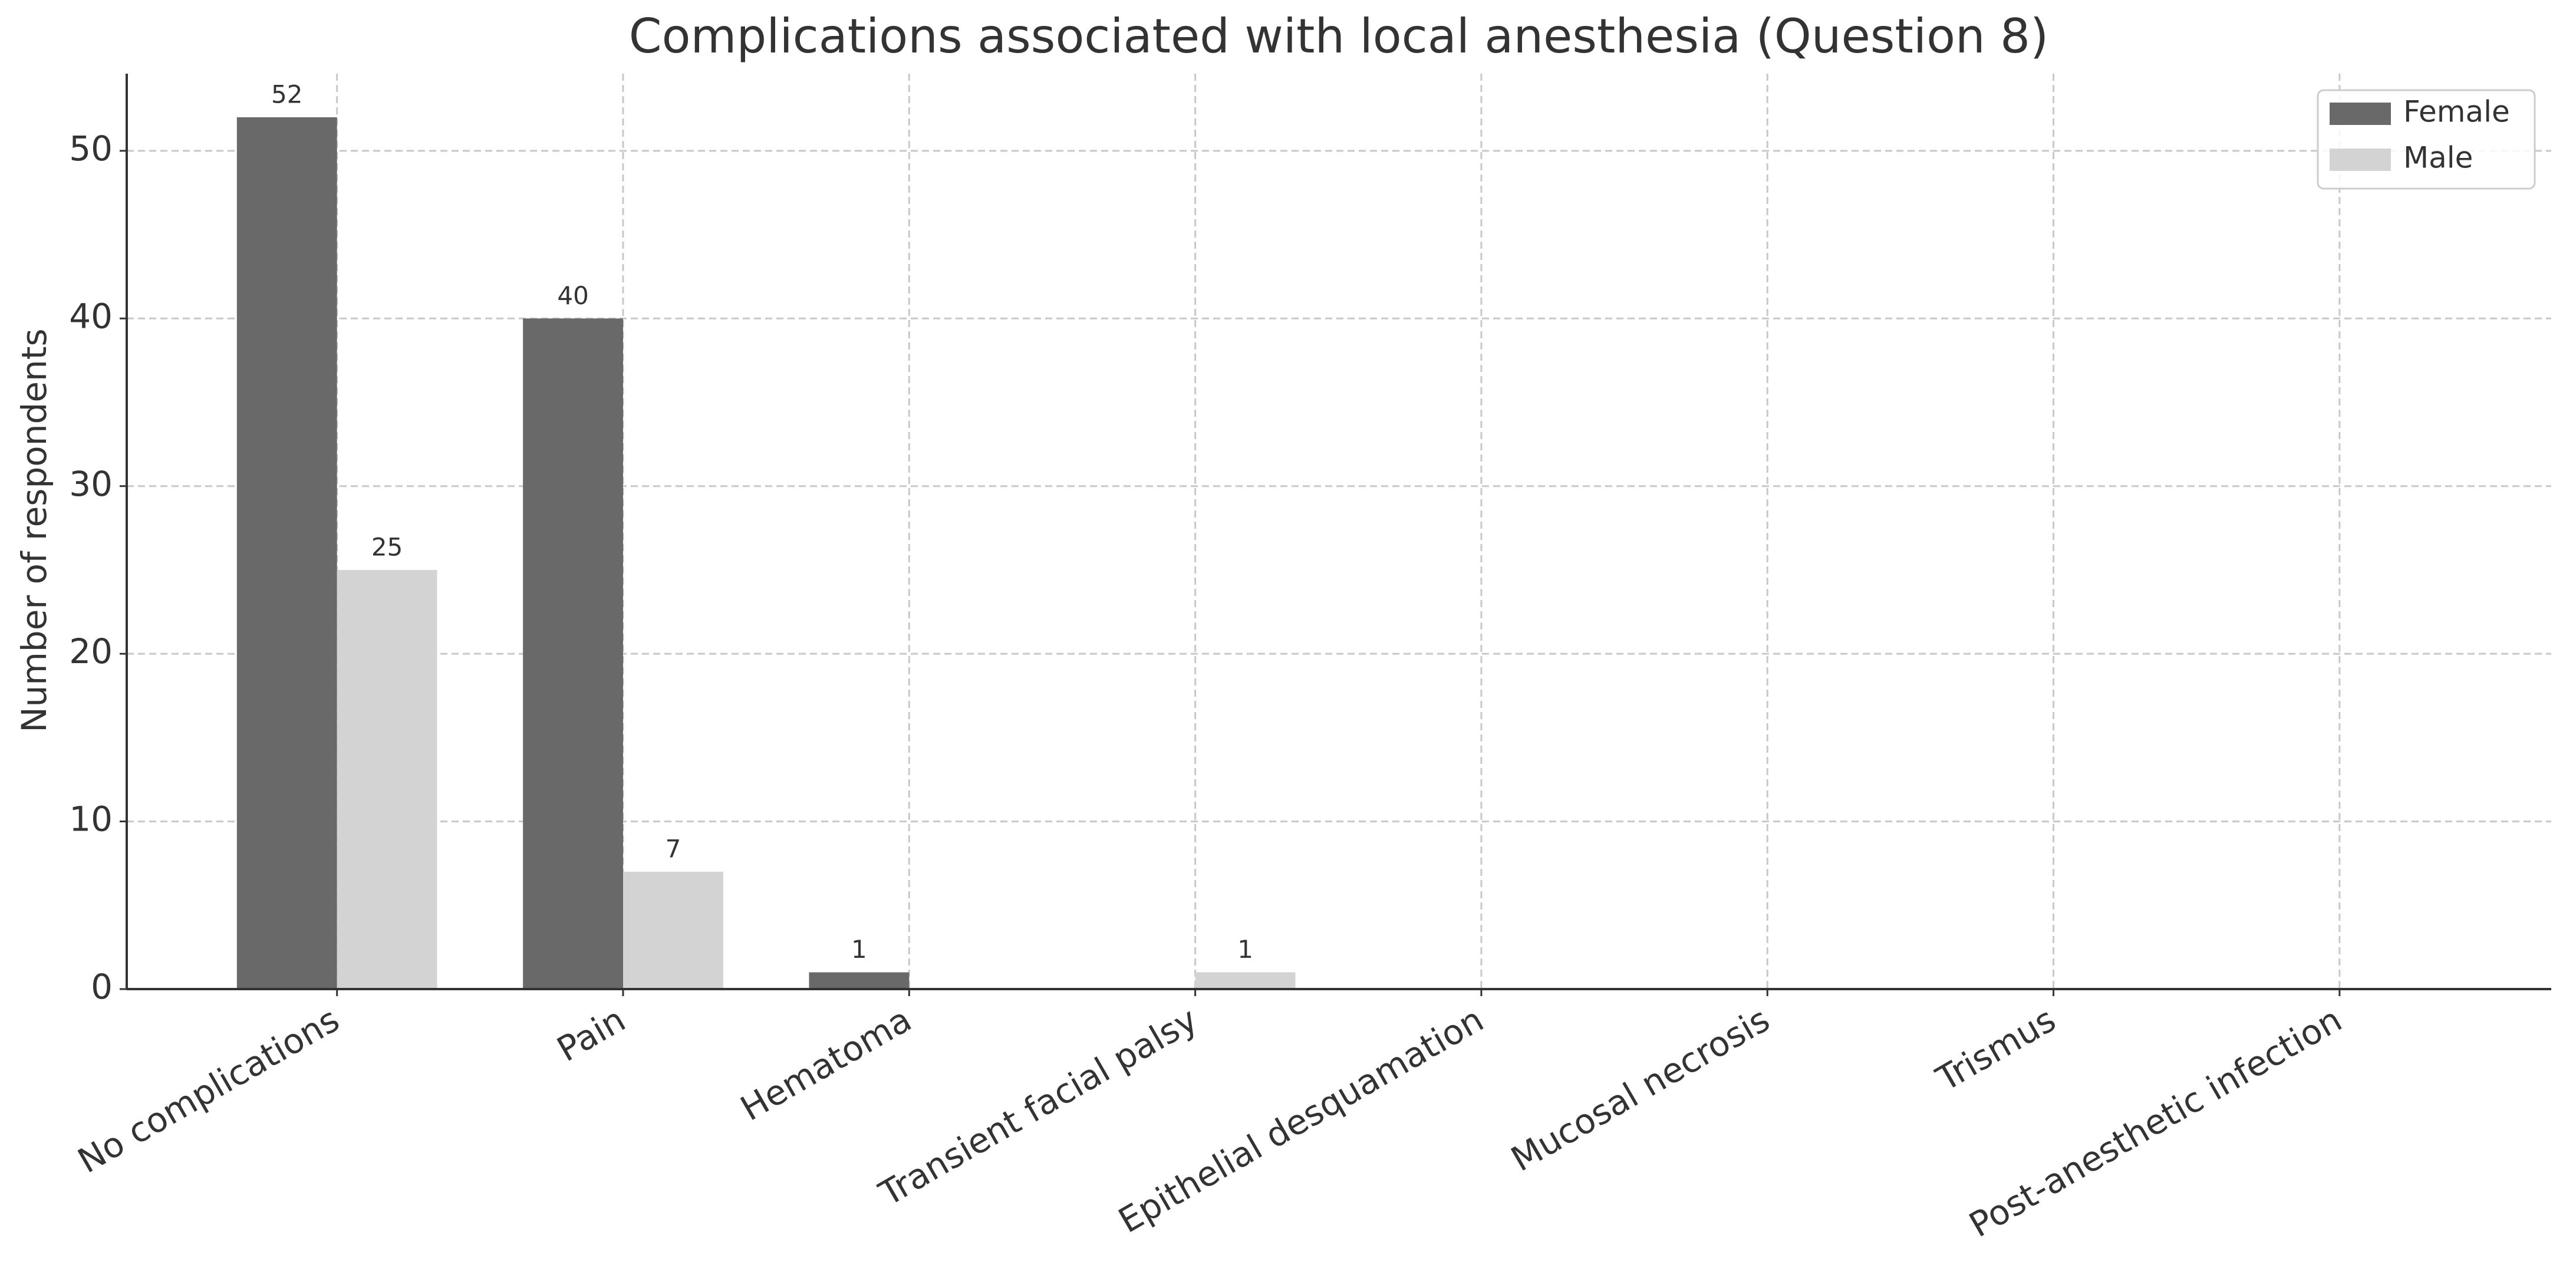  What do you see at coordinates (208, 1090) in the screenshot?
I see `x-tick-label: No complications` at bounding box center [208, 1090].